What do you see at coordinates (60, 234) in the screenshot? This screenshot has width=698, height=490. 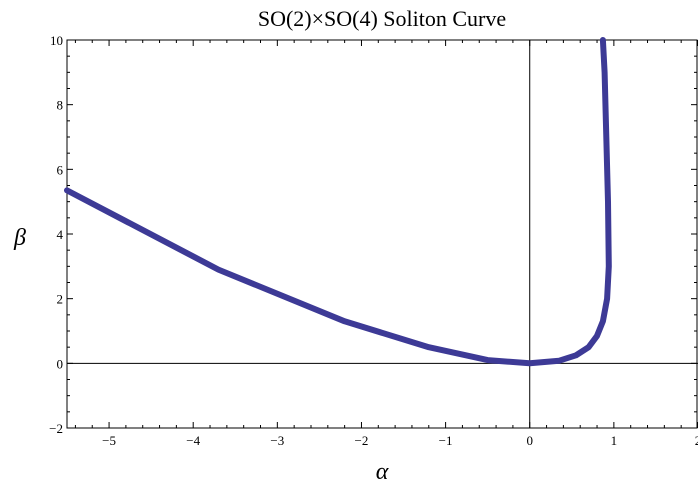 I see `y-tick-label: 4` at bounding box center [60, 234].